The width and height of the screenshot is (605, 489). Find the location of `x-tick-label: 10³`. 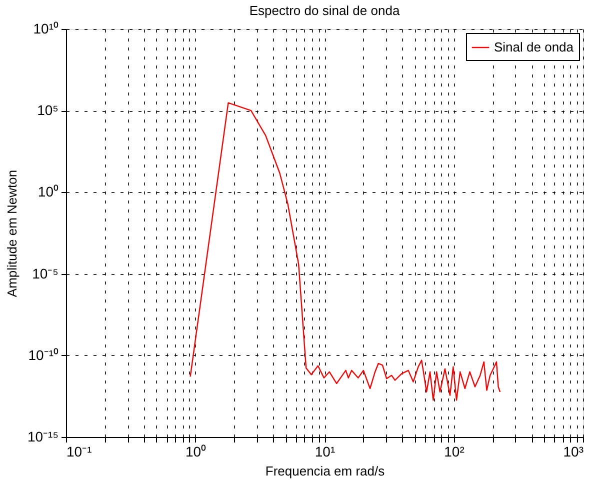

x-tick-label: 10³ is located at coordinates (573, 452).